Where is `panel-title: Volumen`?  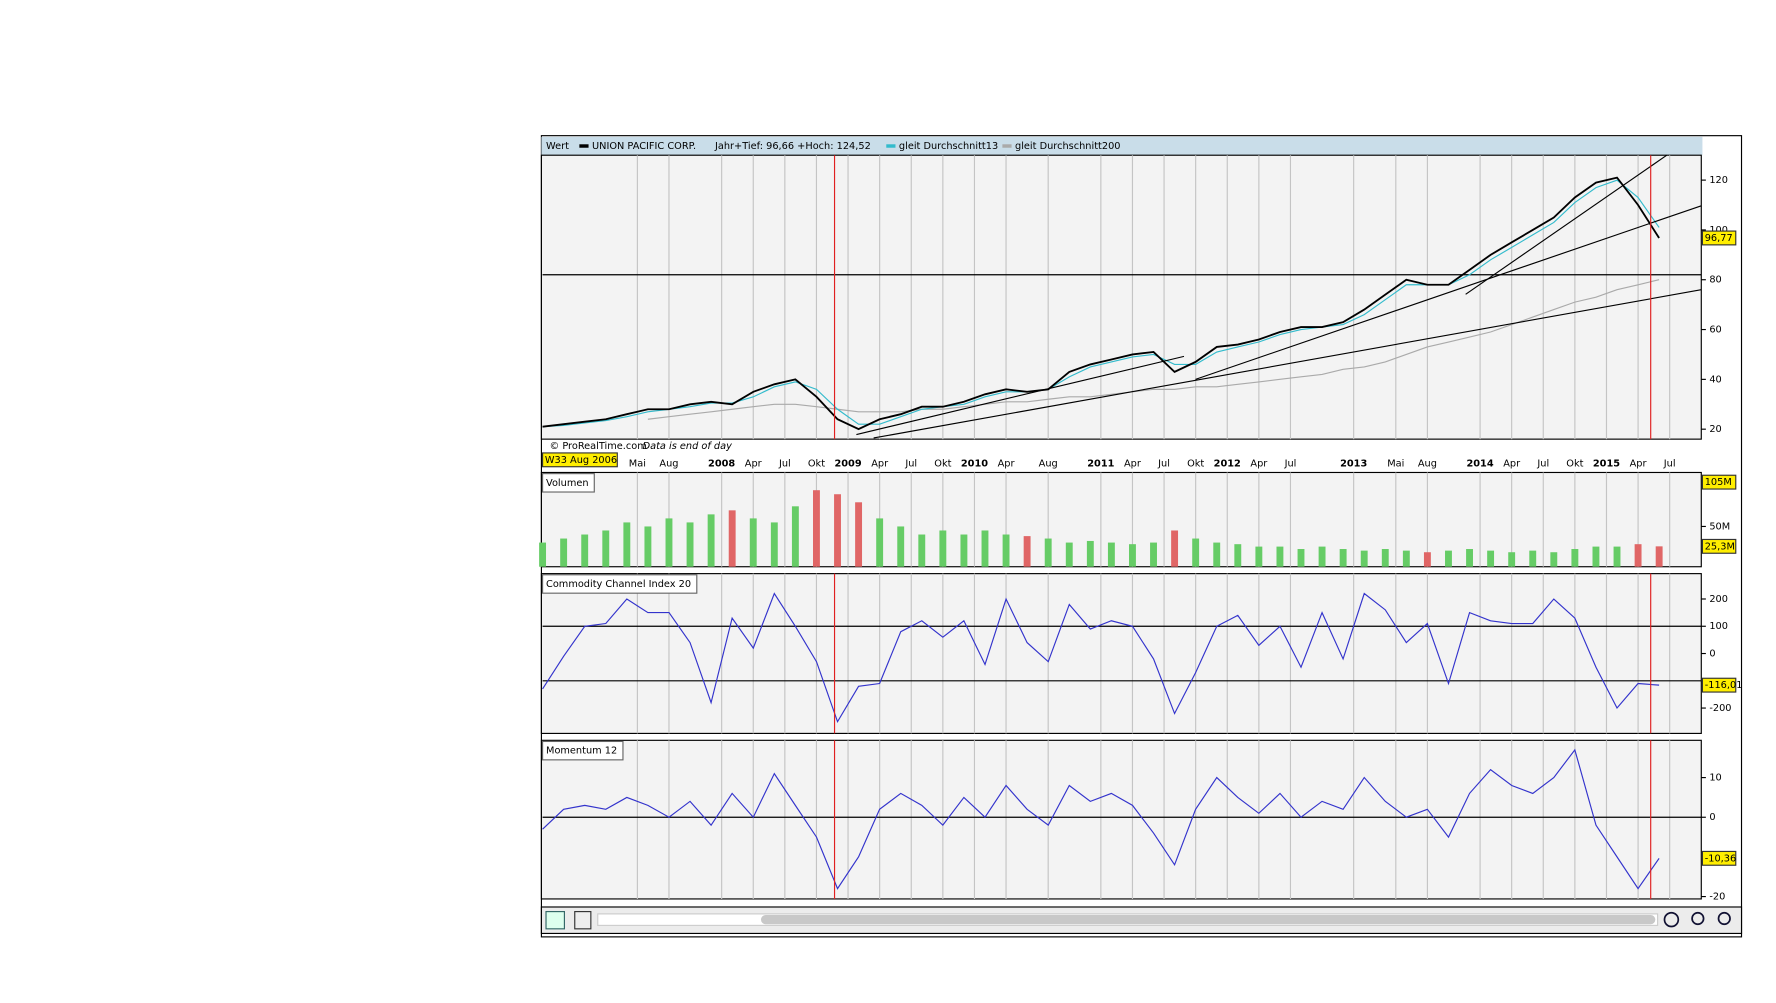 panel-title: Volumen is located at coordinates (567, 483).